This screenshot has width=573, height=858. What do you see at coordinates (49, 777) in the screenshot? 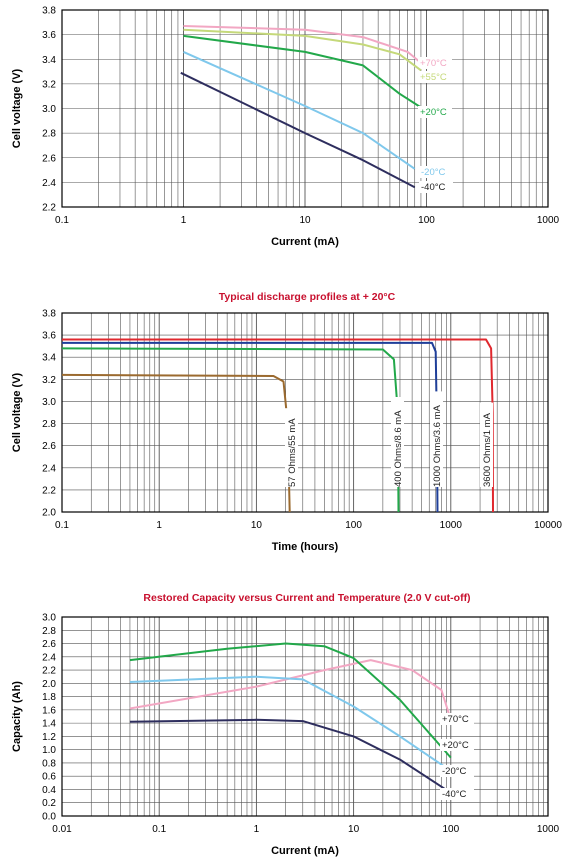
I see `y-tick-label: 0.6` at bounding box center [49, 777].